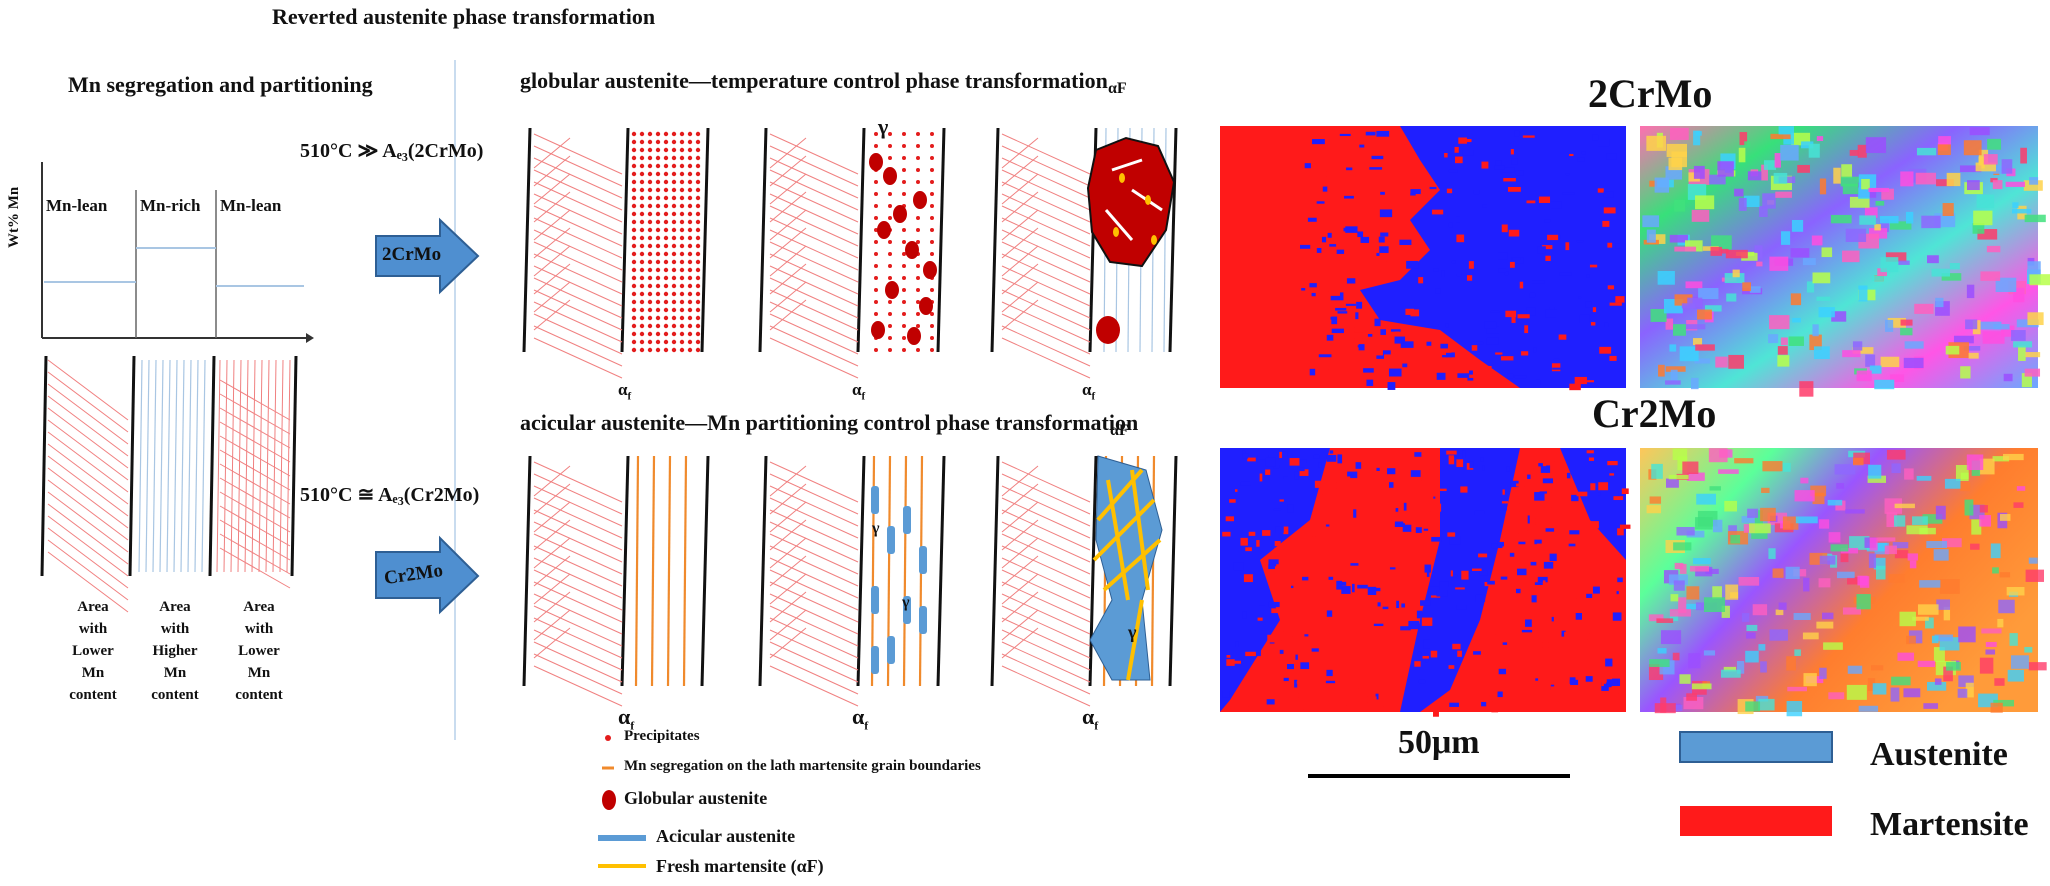 The height and width of the screenshot is (886, 2050). What do you see at coordinates (427, 575) in the screenshot?
I see `arrow-cr2mo` at bounding box center [427, 575].